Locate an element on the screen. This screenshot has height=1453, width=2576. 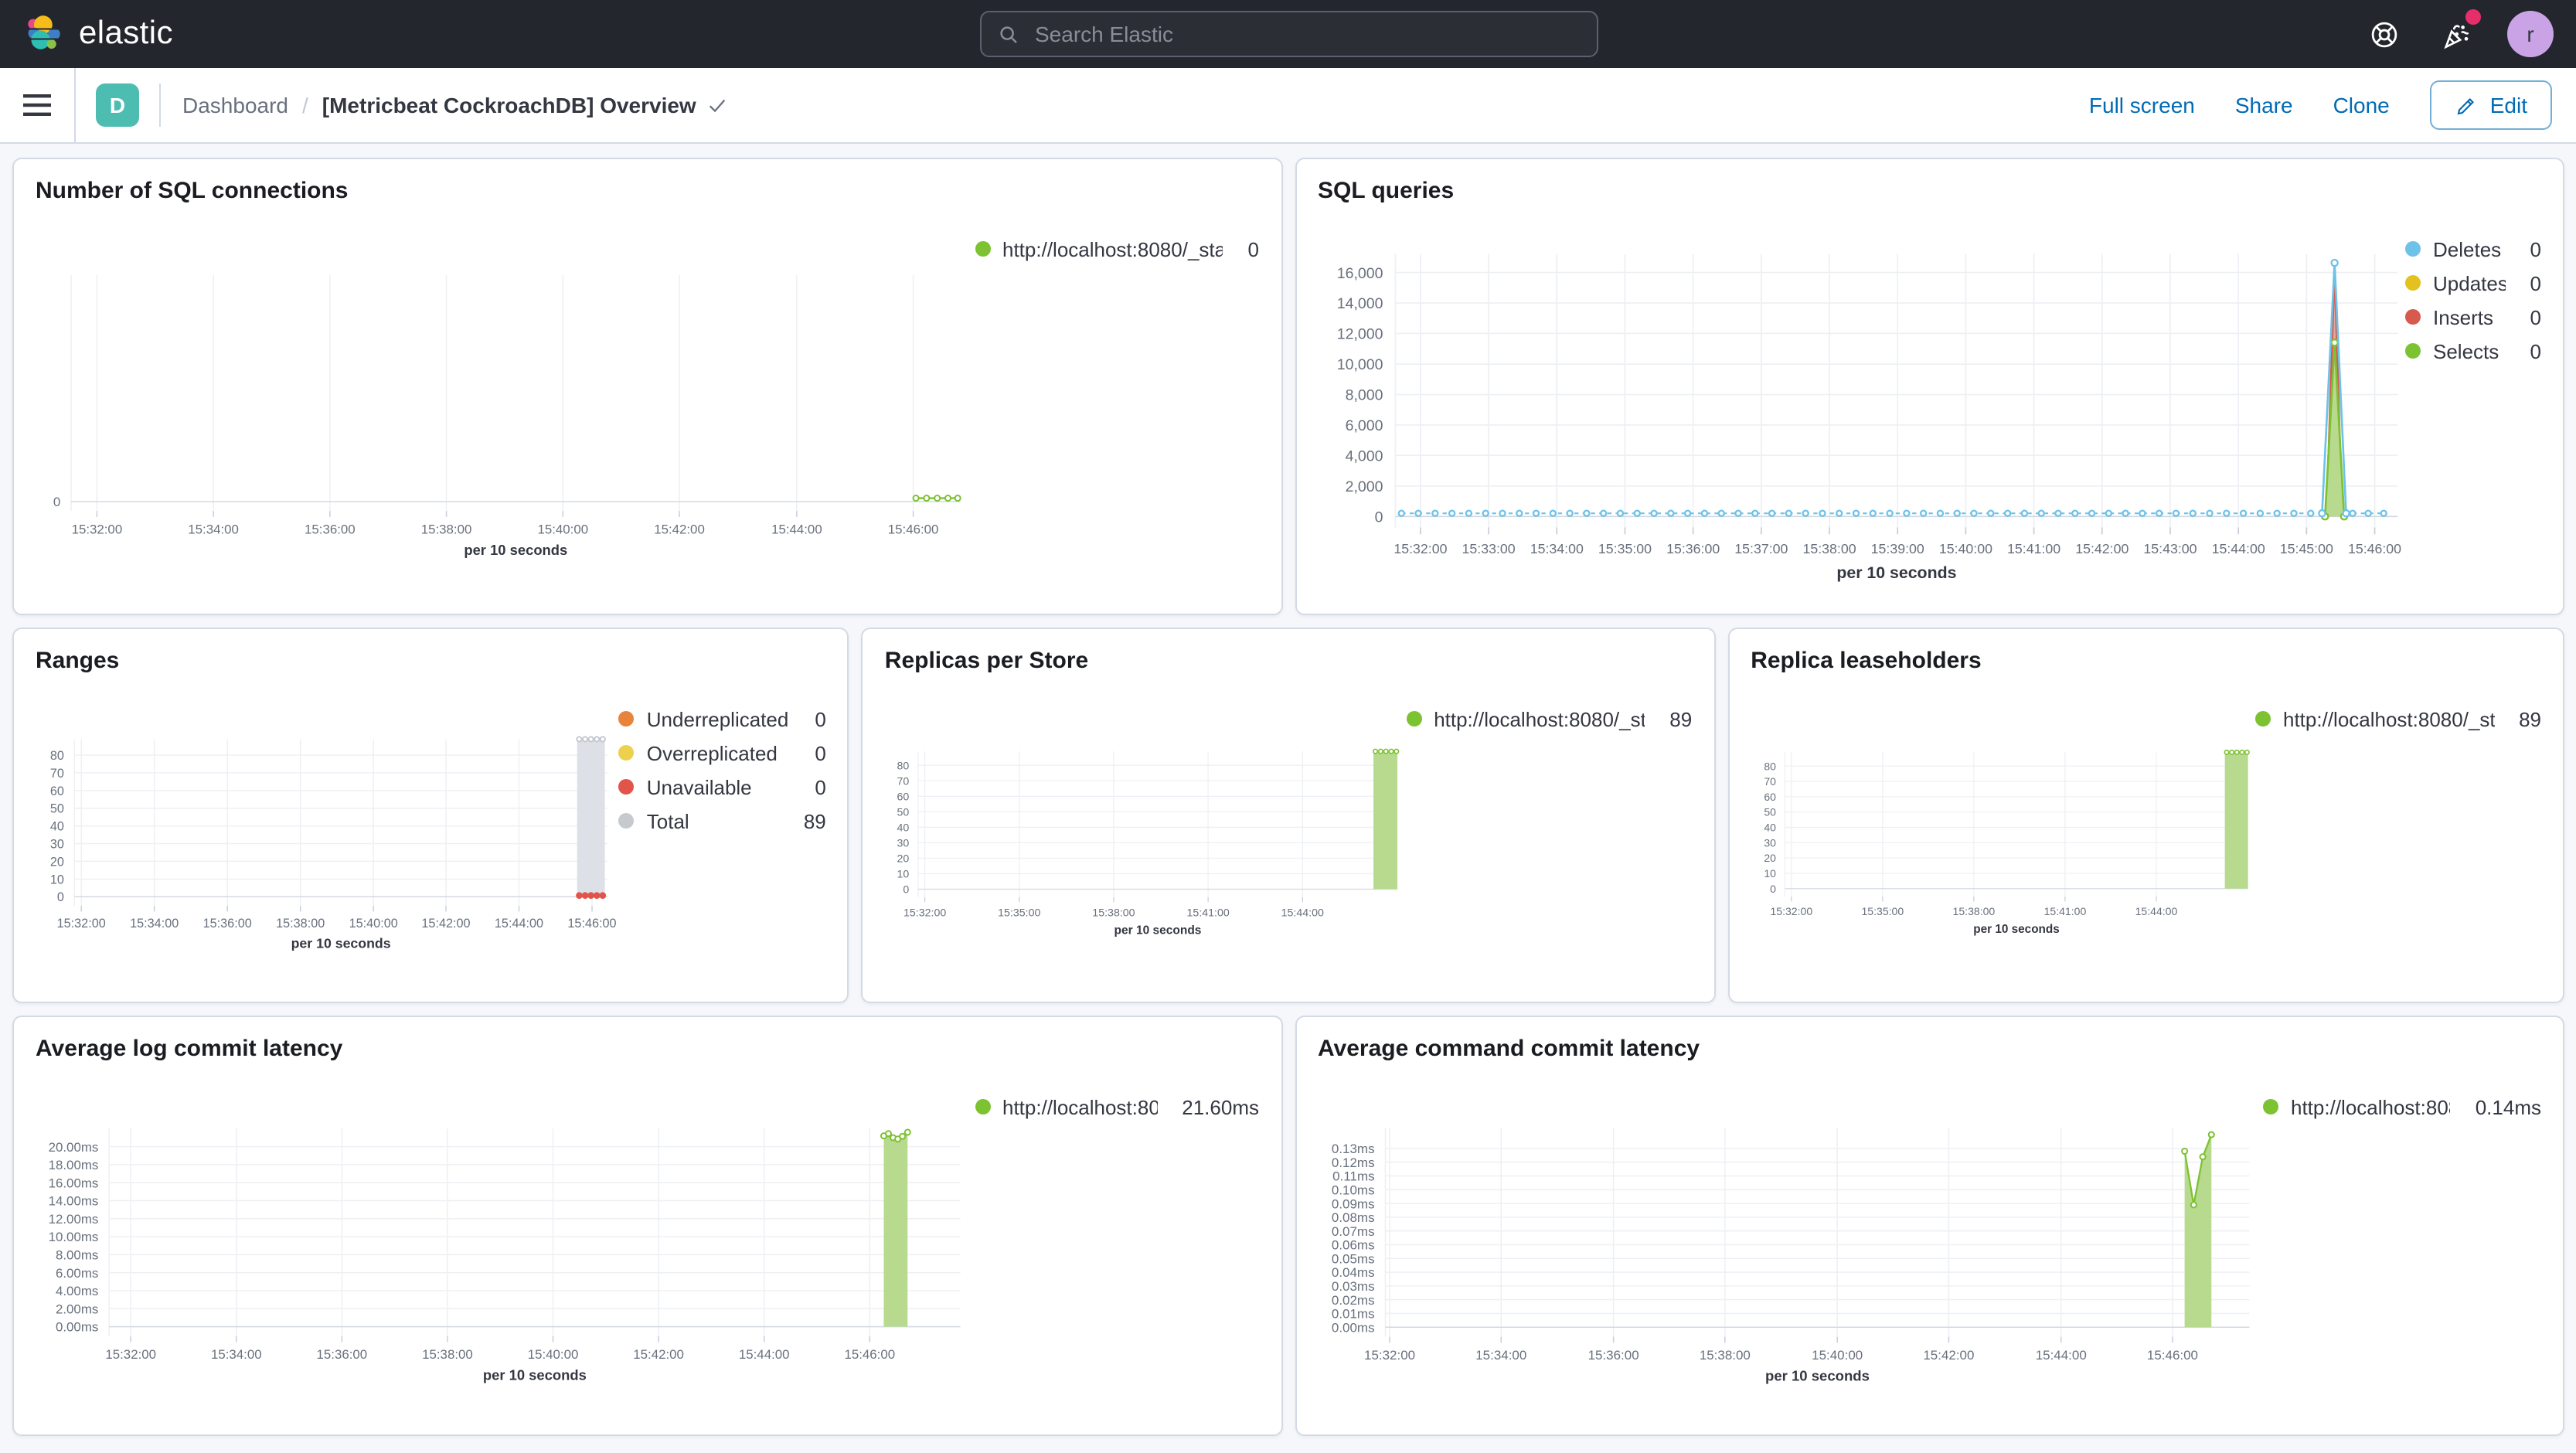
menu-button is located at coordinates (38, 105).